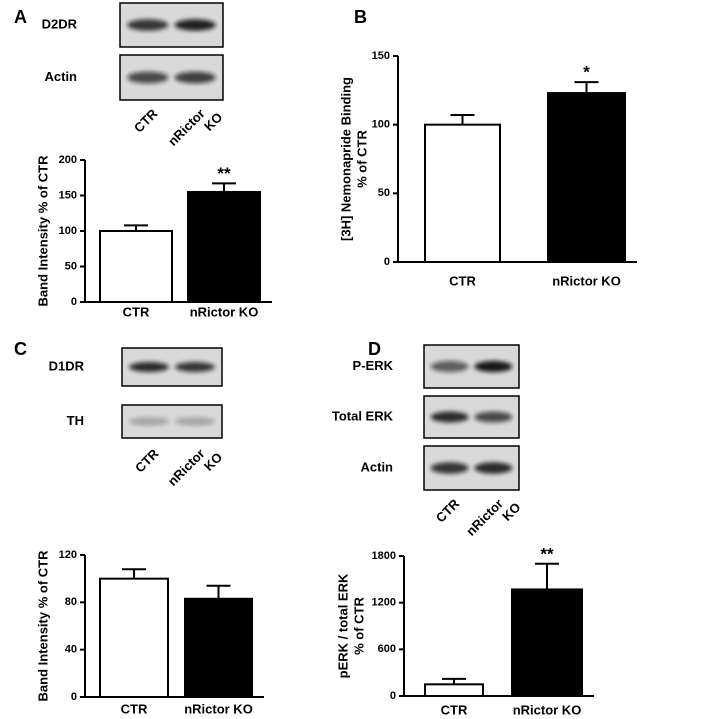  What do you see at coordinates (586, 72) in the screenshot?
I see `significance: *` at bounding box center [586, 72].